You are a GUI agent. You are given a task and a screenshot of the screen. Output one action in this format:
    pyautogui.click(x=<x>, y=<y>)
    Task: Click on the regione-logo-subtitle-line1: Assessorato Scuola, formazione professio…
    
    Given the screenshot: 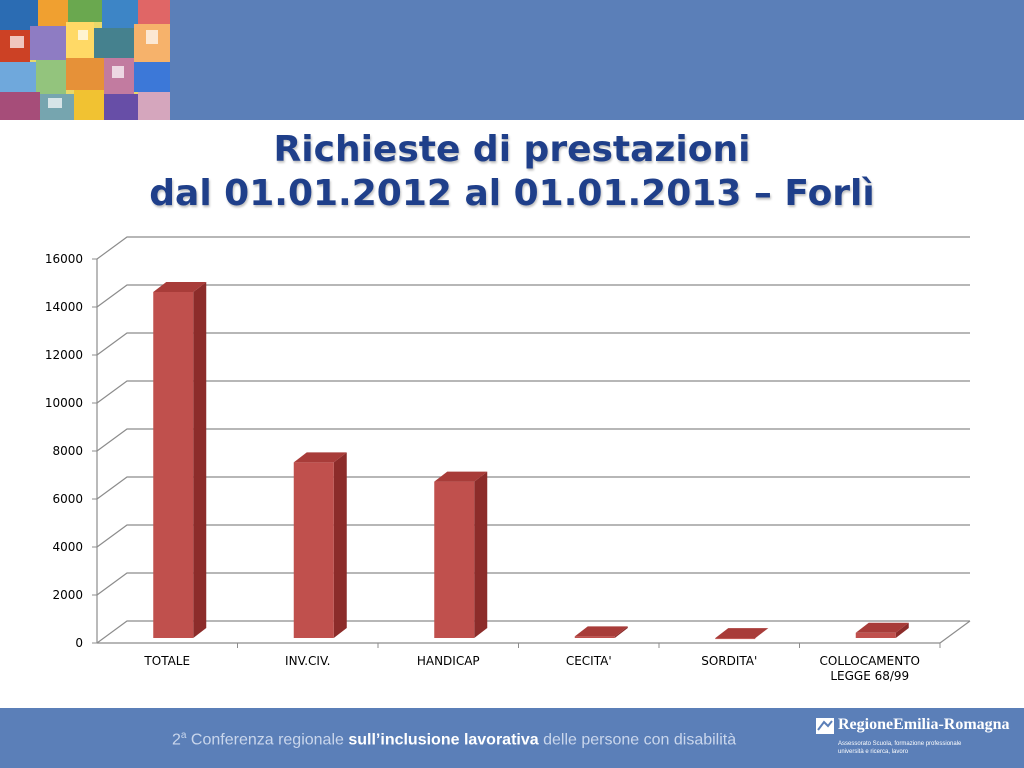 What is the action you would take?
    pyautogui.click(x=900, y=744)
    